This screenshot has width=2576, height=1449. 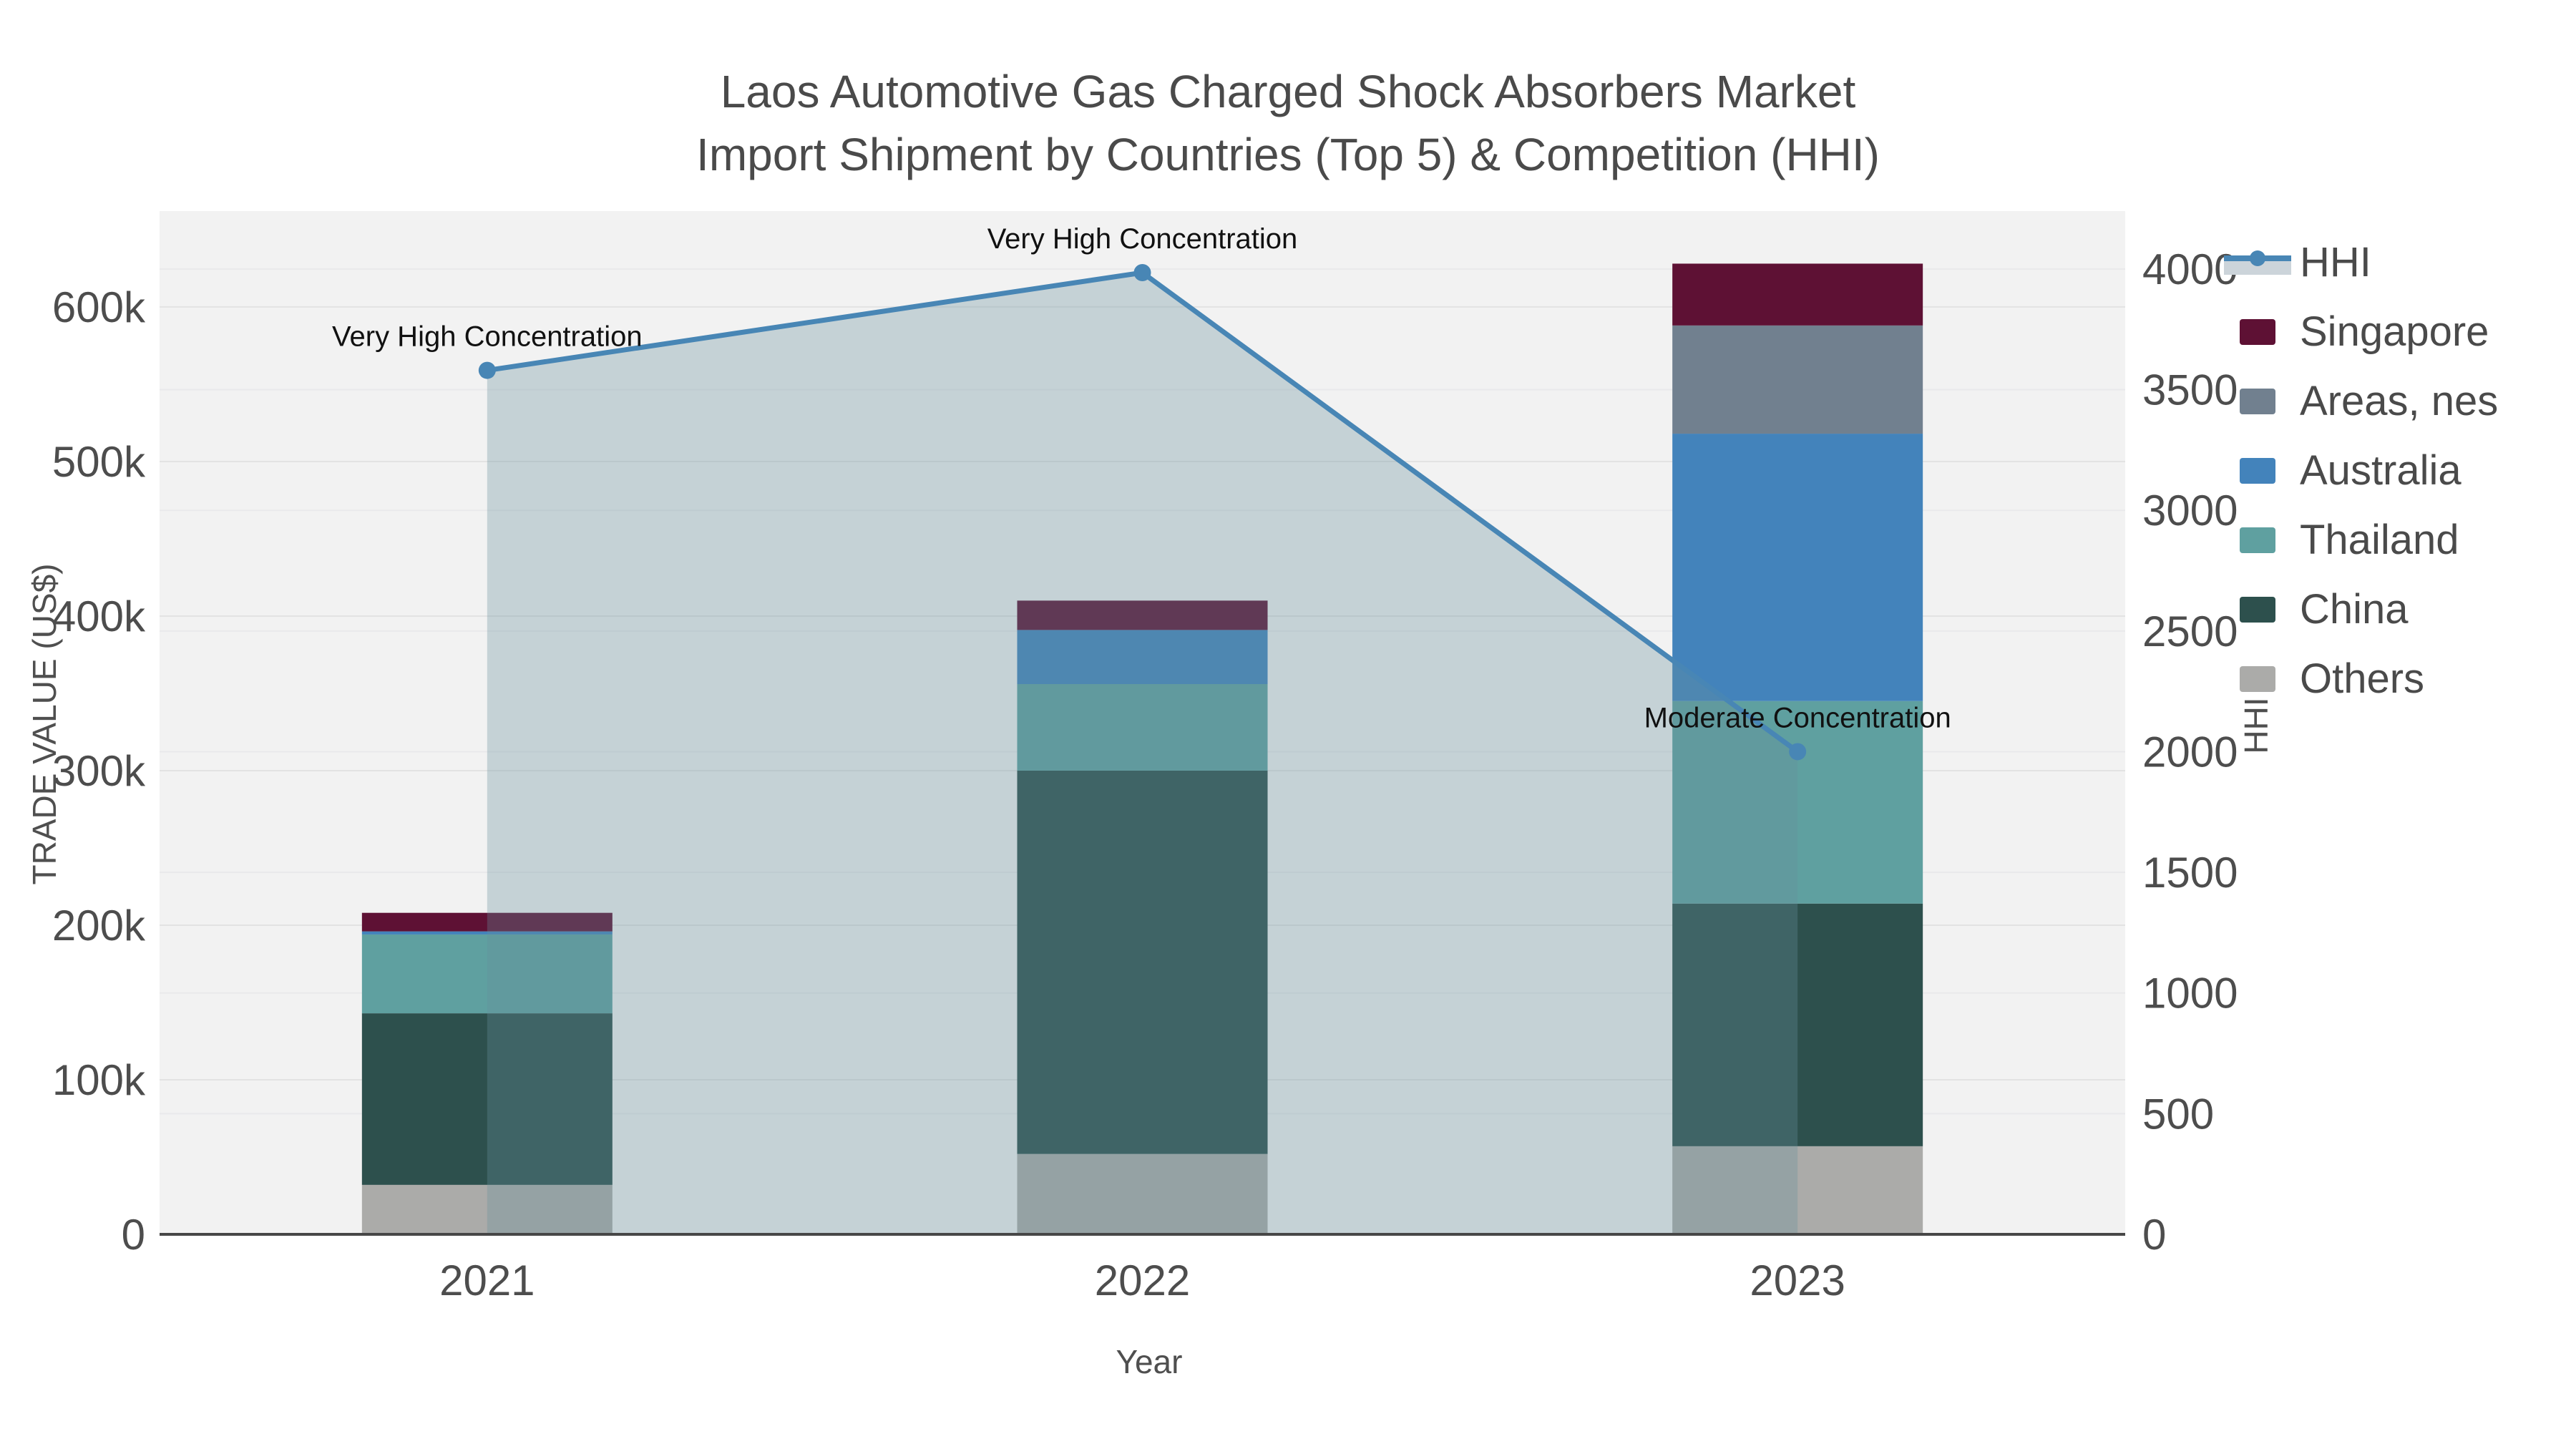 What do you see at coordinates (2362, 678) in the screenshot?
I see `legend-label: Others` at bounding box center [2362, 678].